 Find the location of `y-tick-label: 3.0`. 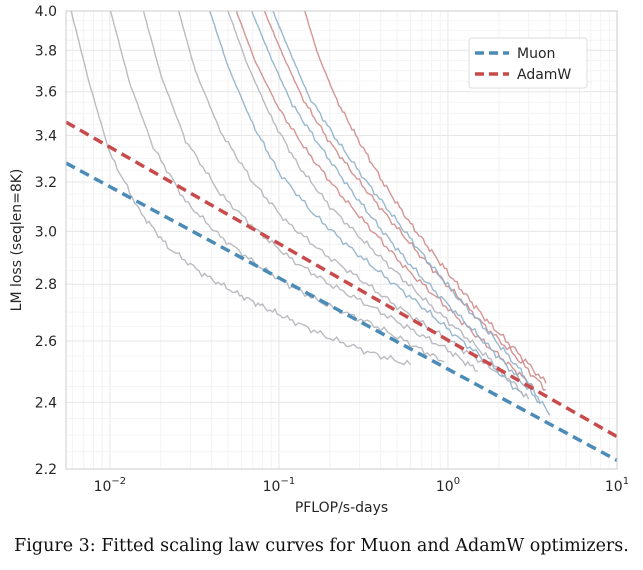

y-tick-label: 3.0 is located at coordinates (46, 232).